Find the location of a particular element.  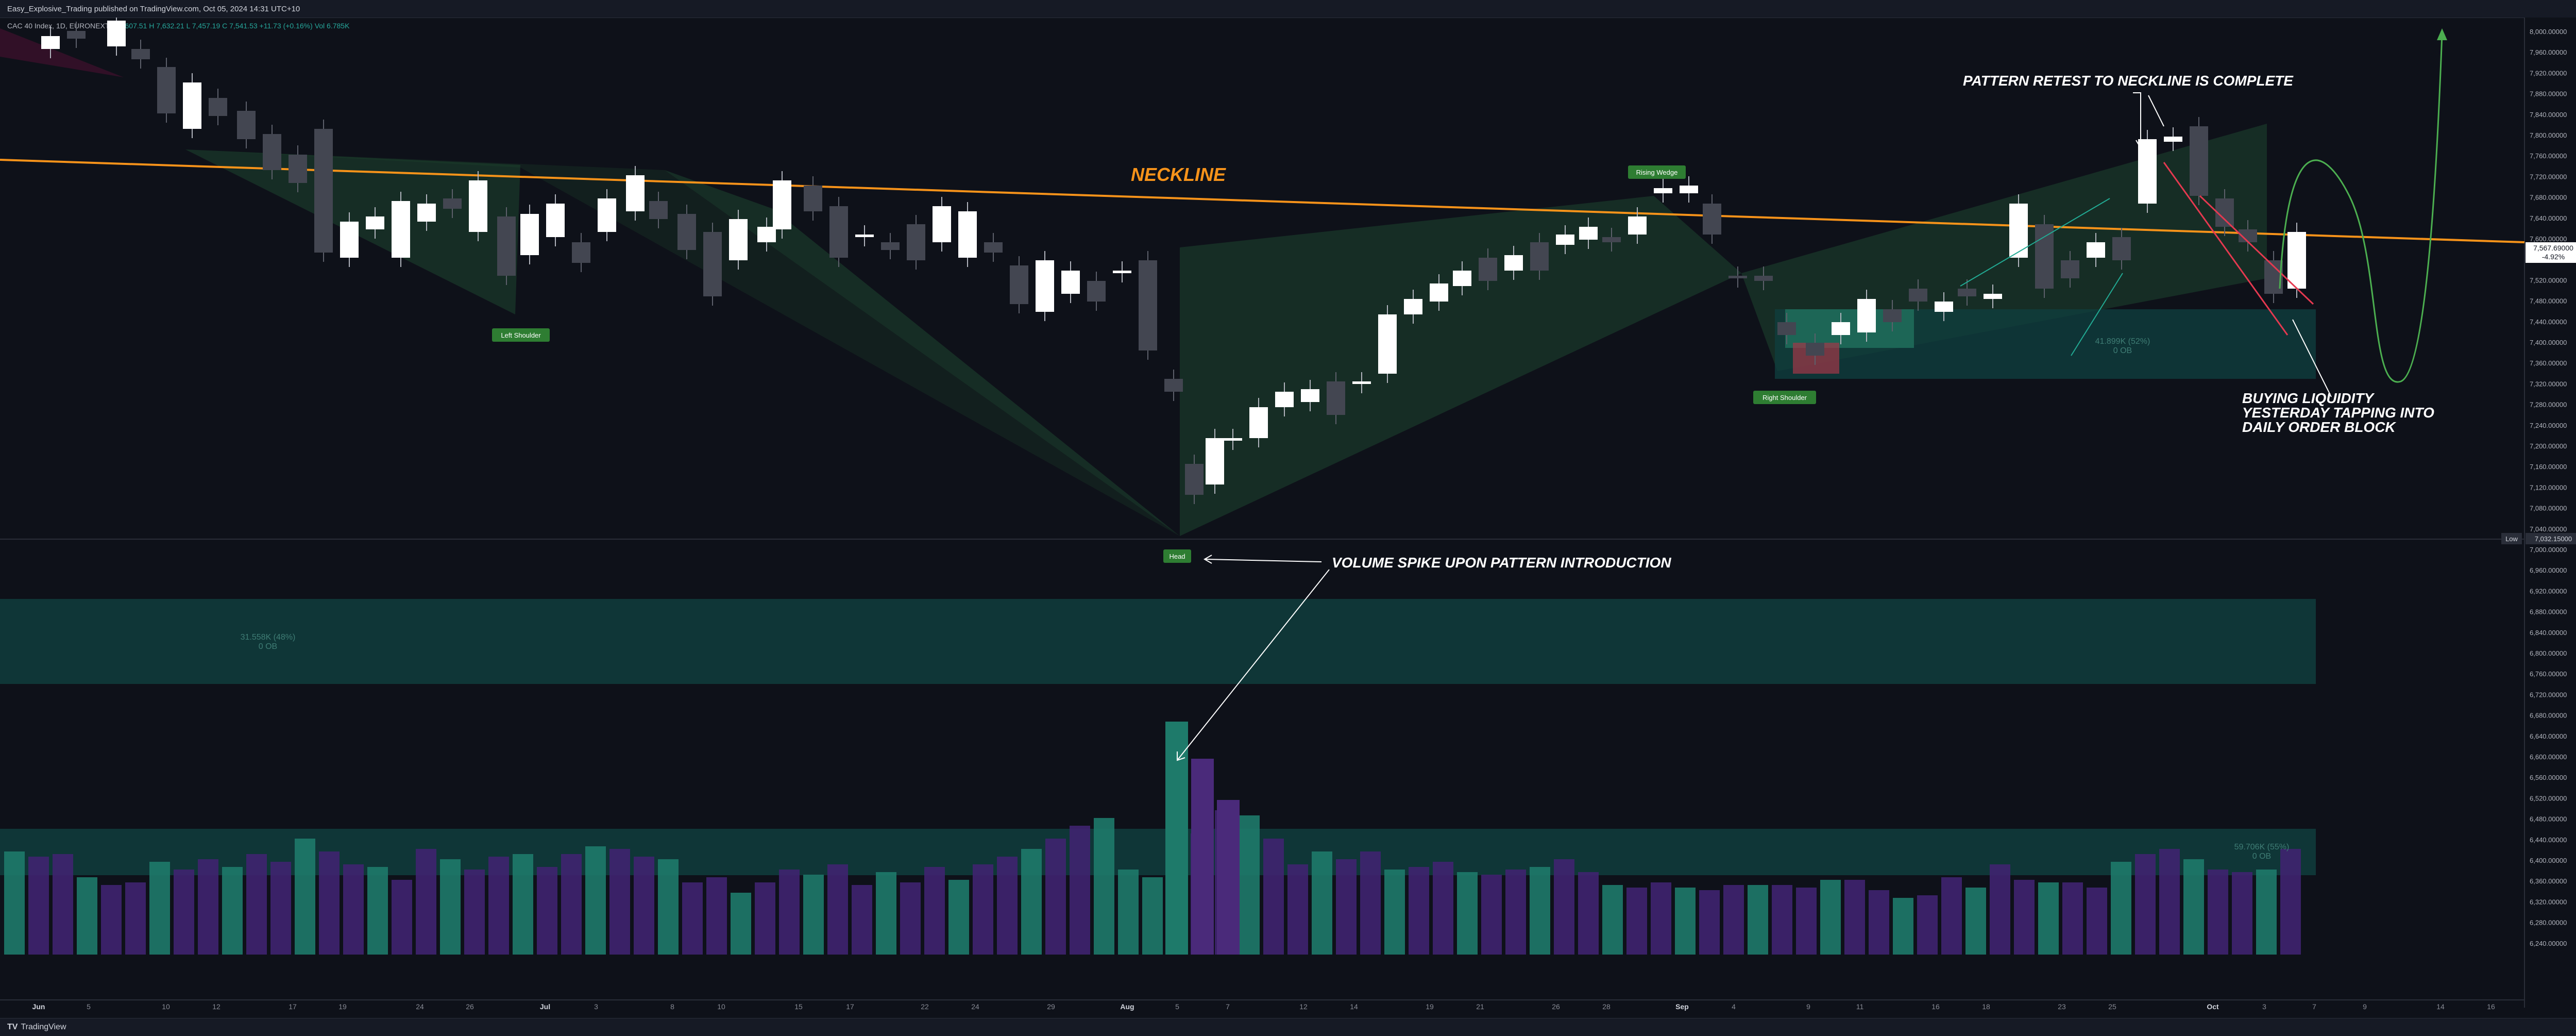

price-tick-label: 6,680.00000 is located at coordinates (2548, 716).